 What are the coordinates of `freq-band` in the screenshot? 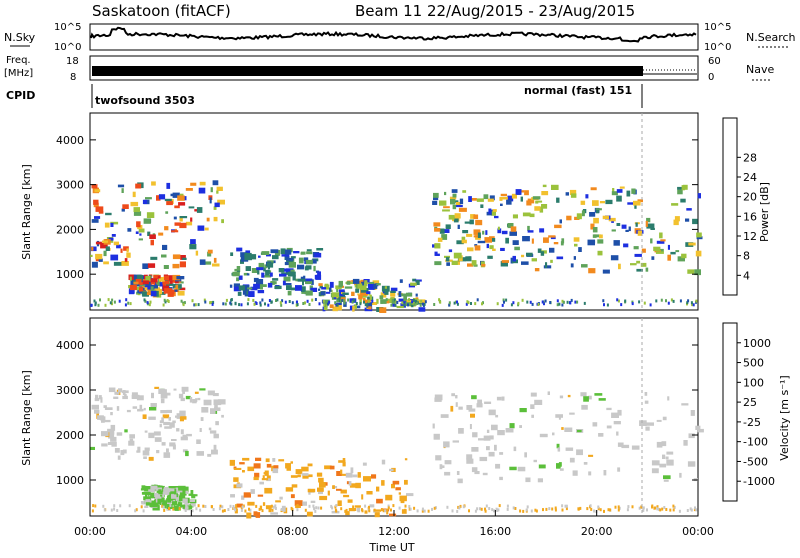 It's located at (367, 71).